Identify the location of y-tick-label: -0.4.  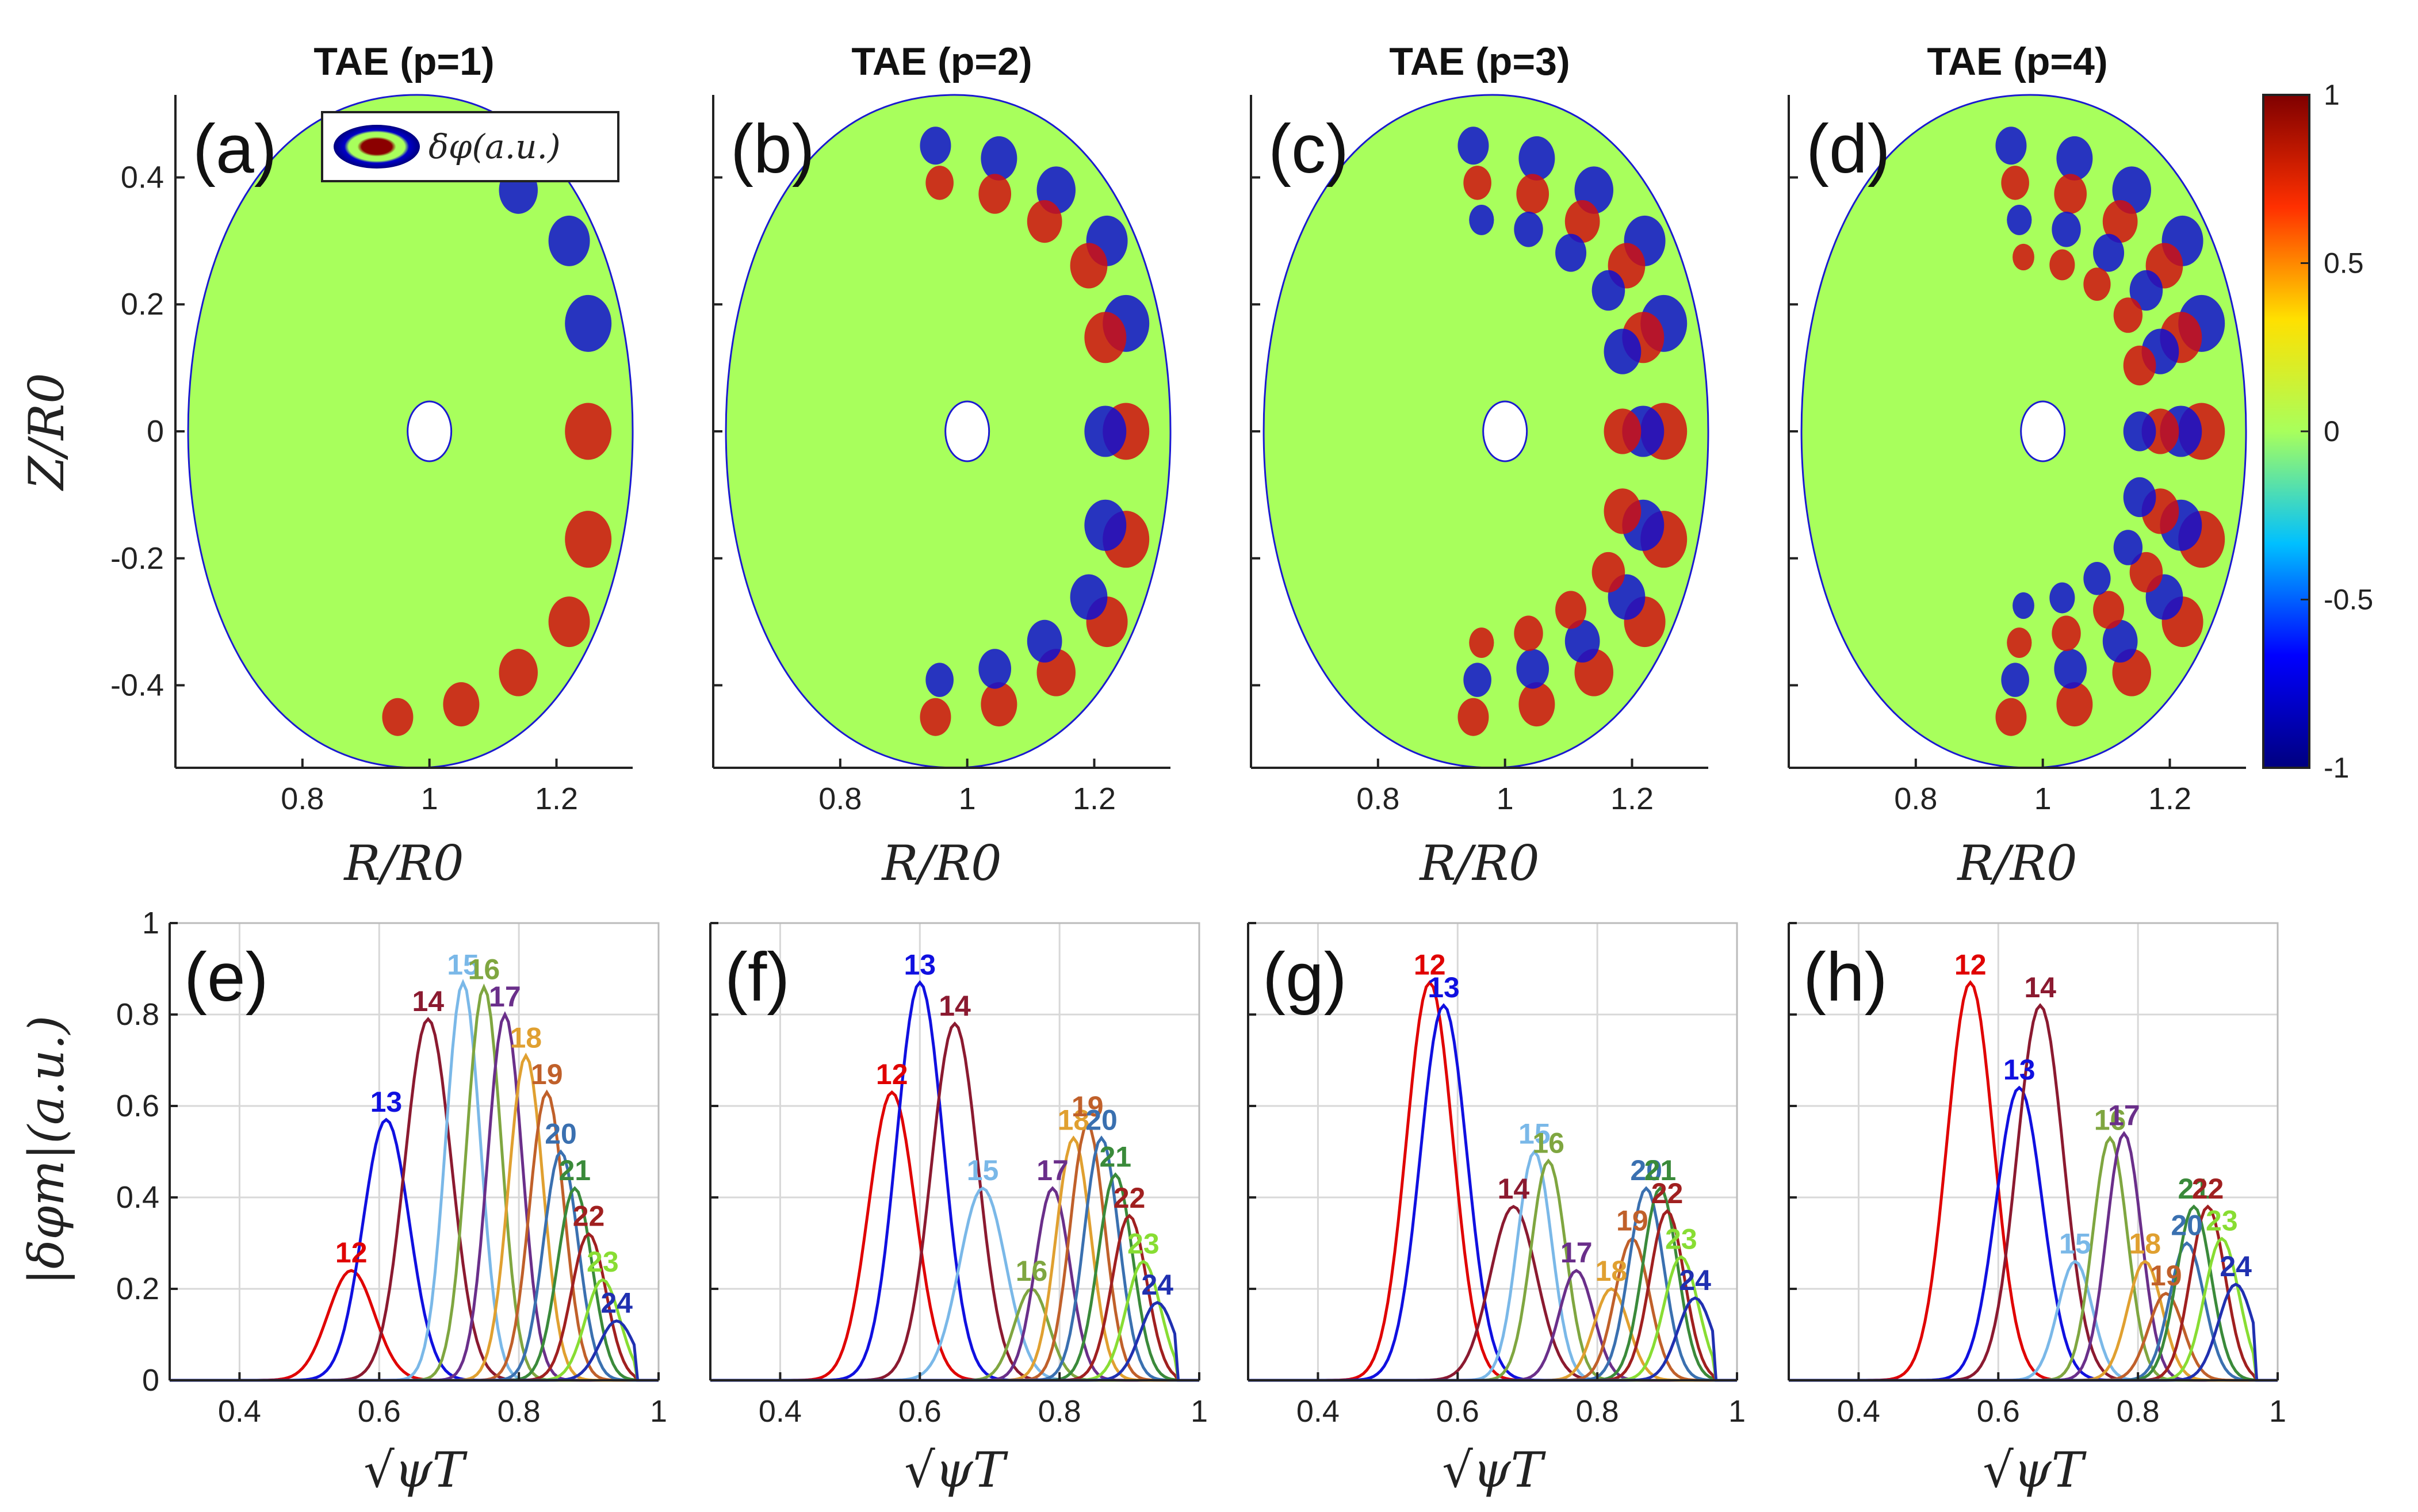
(137, 685).